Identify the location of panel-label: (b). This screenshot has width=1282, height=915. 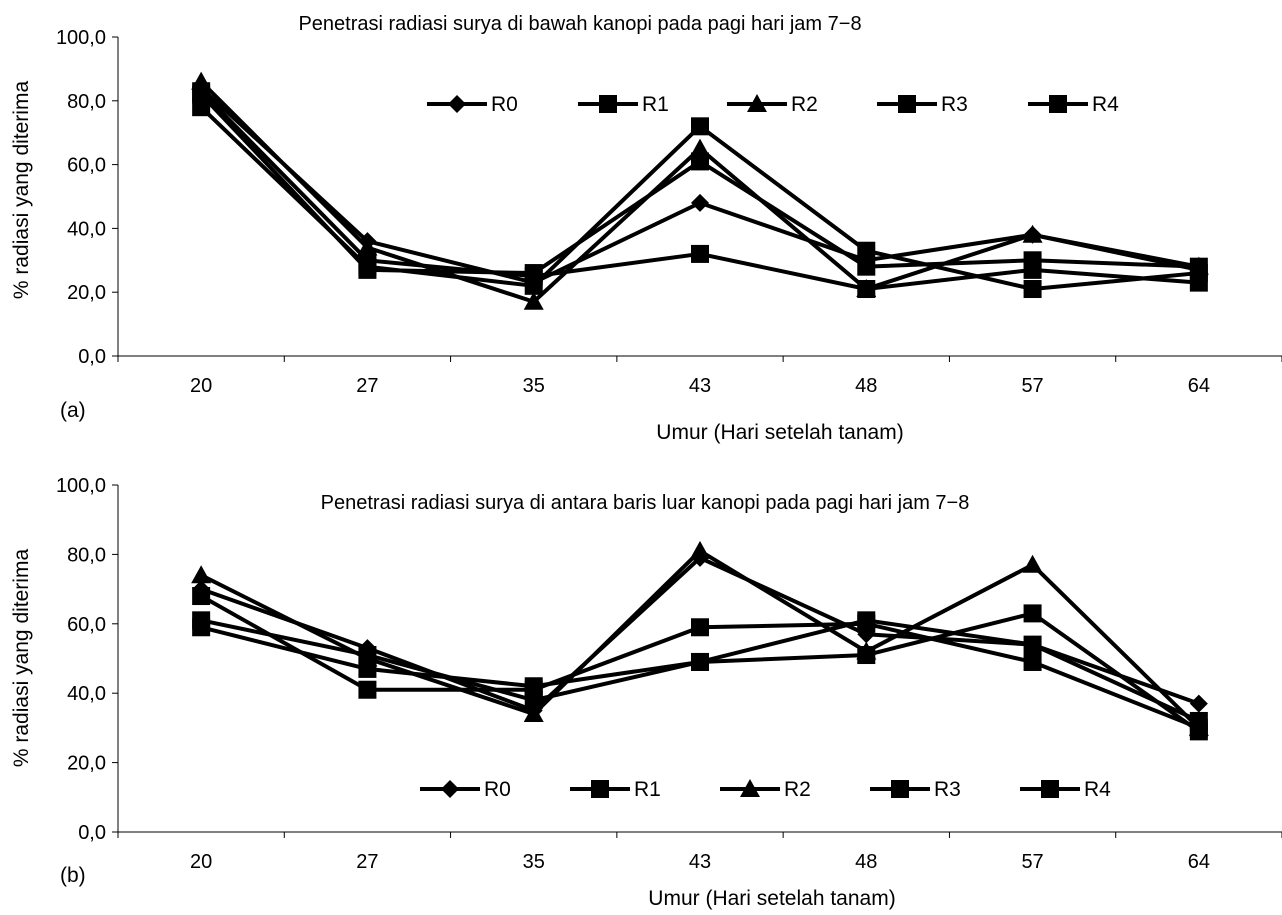
(73, 875).